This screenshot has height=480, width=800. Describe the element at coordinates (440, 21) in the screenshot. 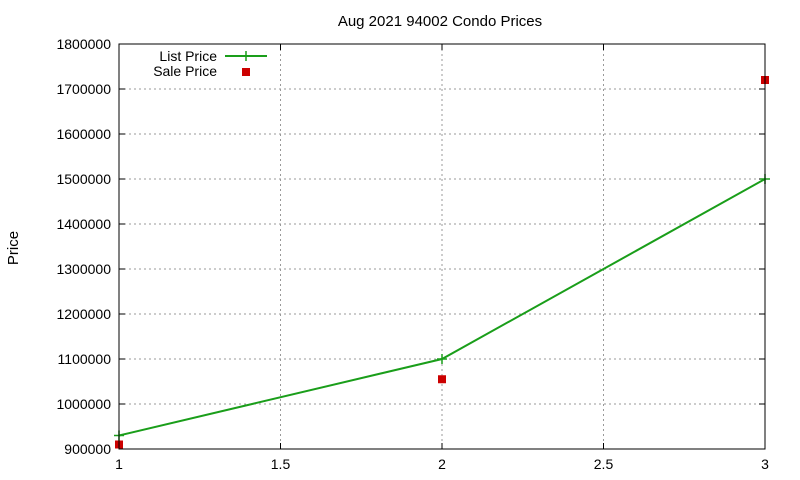

I see `chart-title: Aug 2021 94002 Condo Prices` at that location.